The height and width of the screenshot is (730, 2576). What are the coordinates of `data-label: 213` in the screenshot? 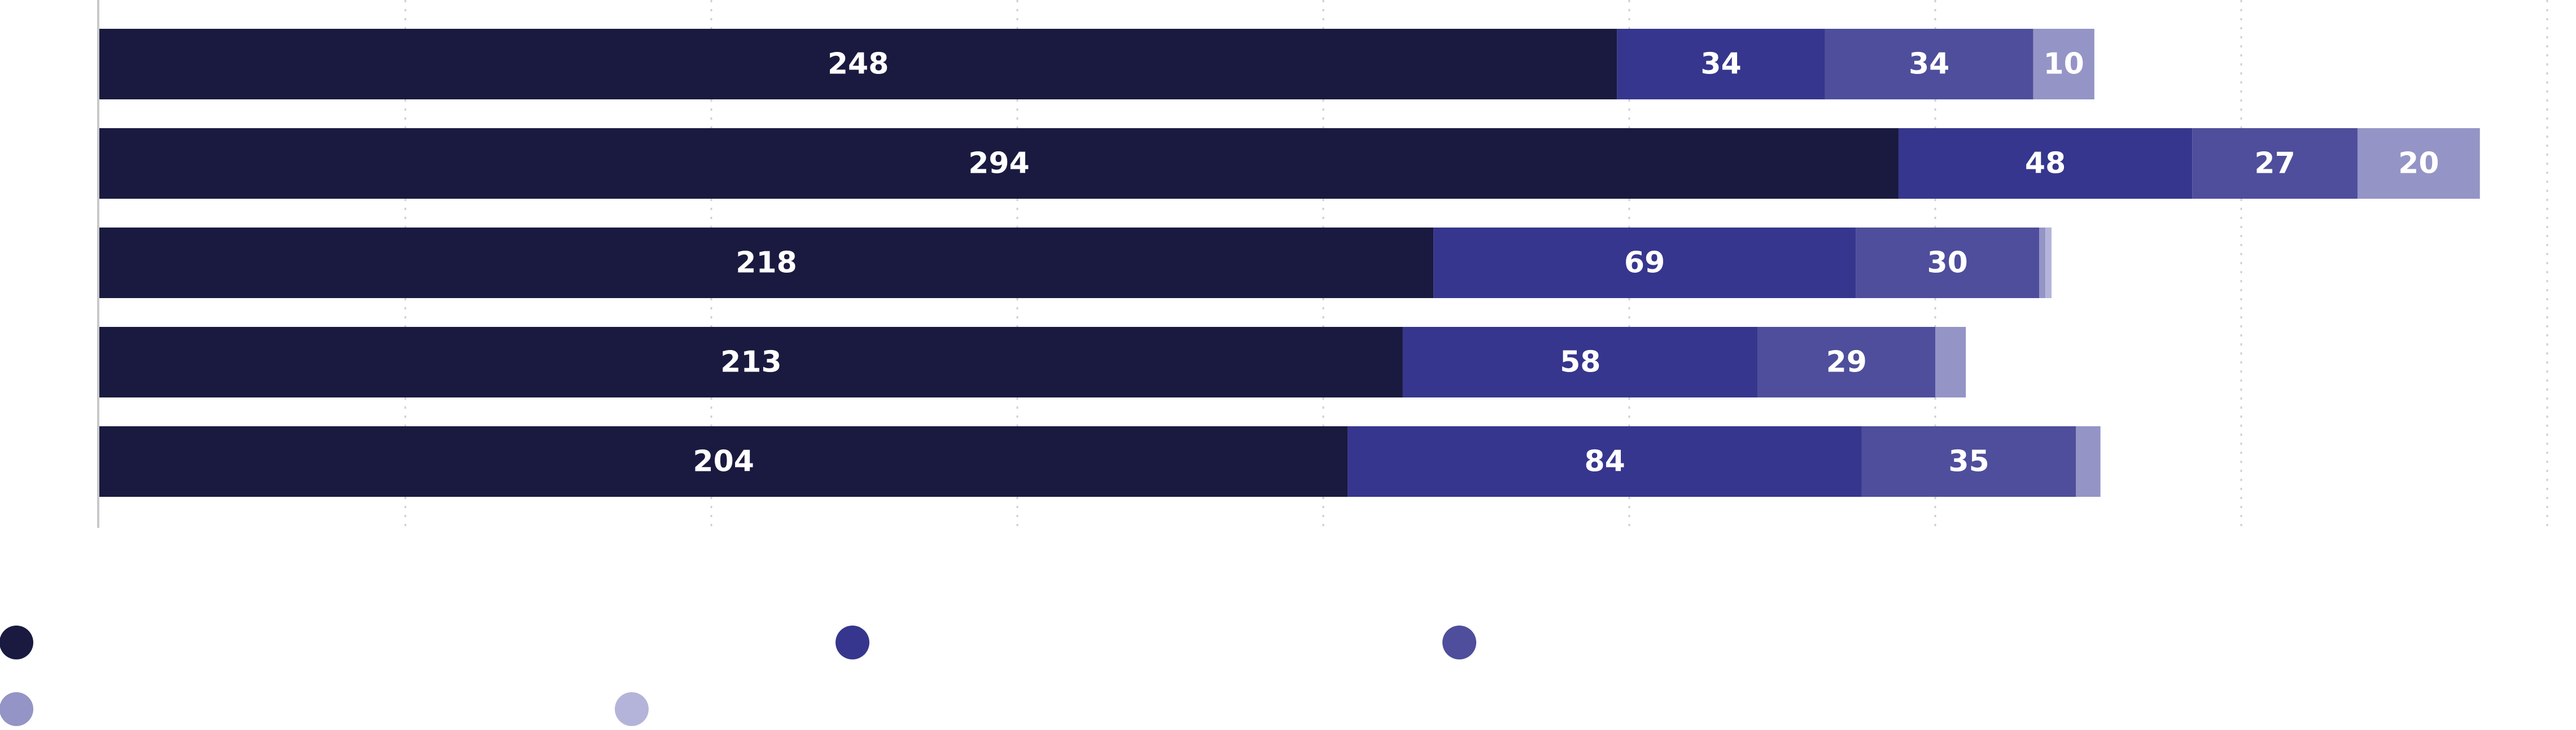 It's located at (751, 363).